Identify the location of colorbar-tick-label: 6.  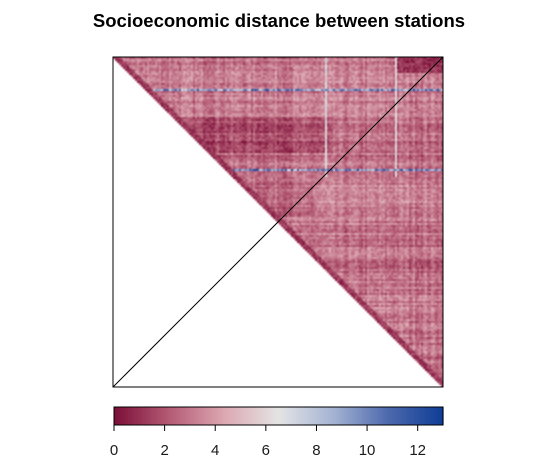
(266, 450).